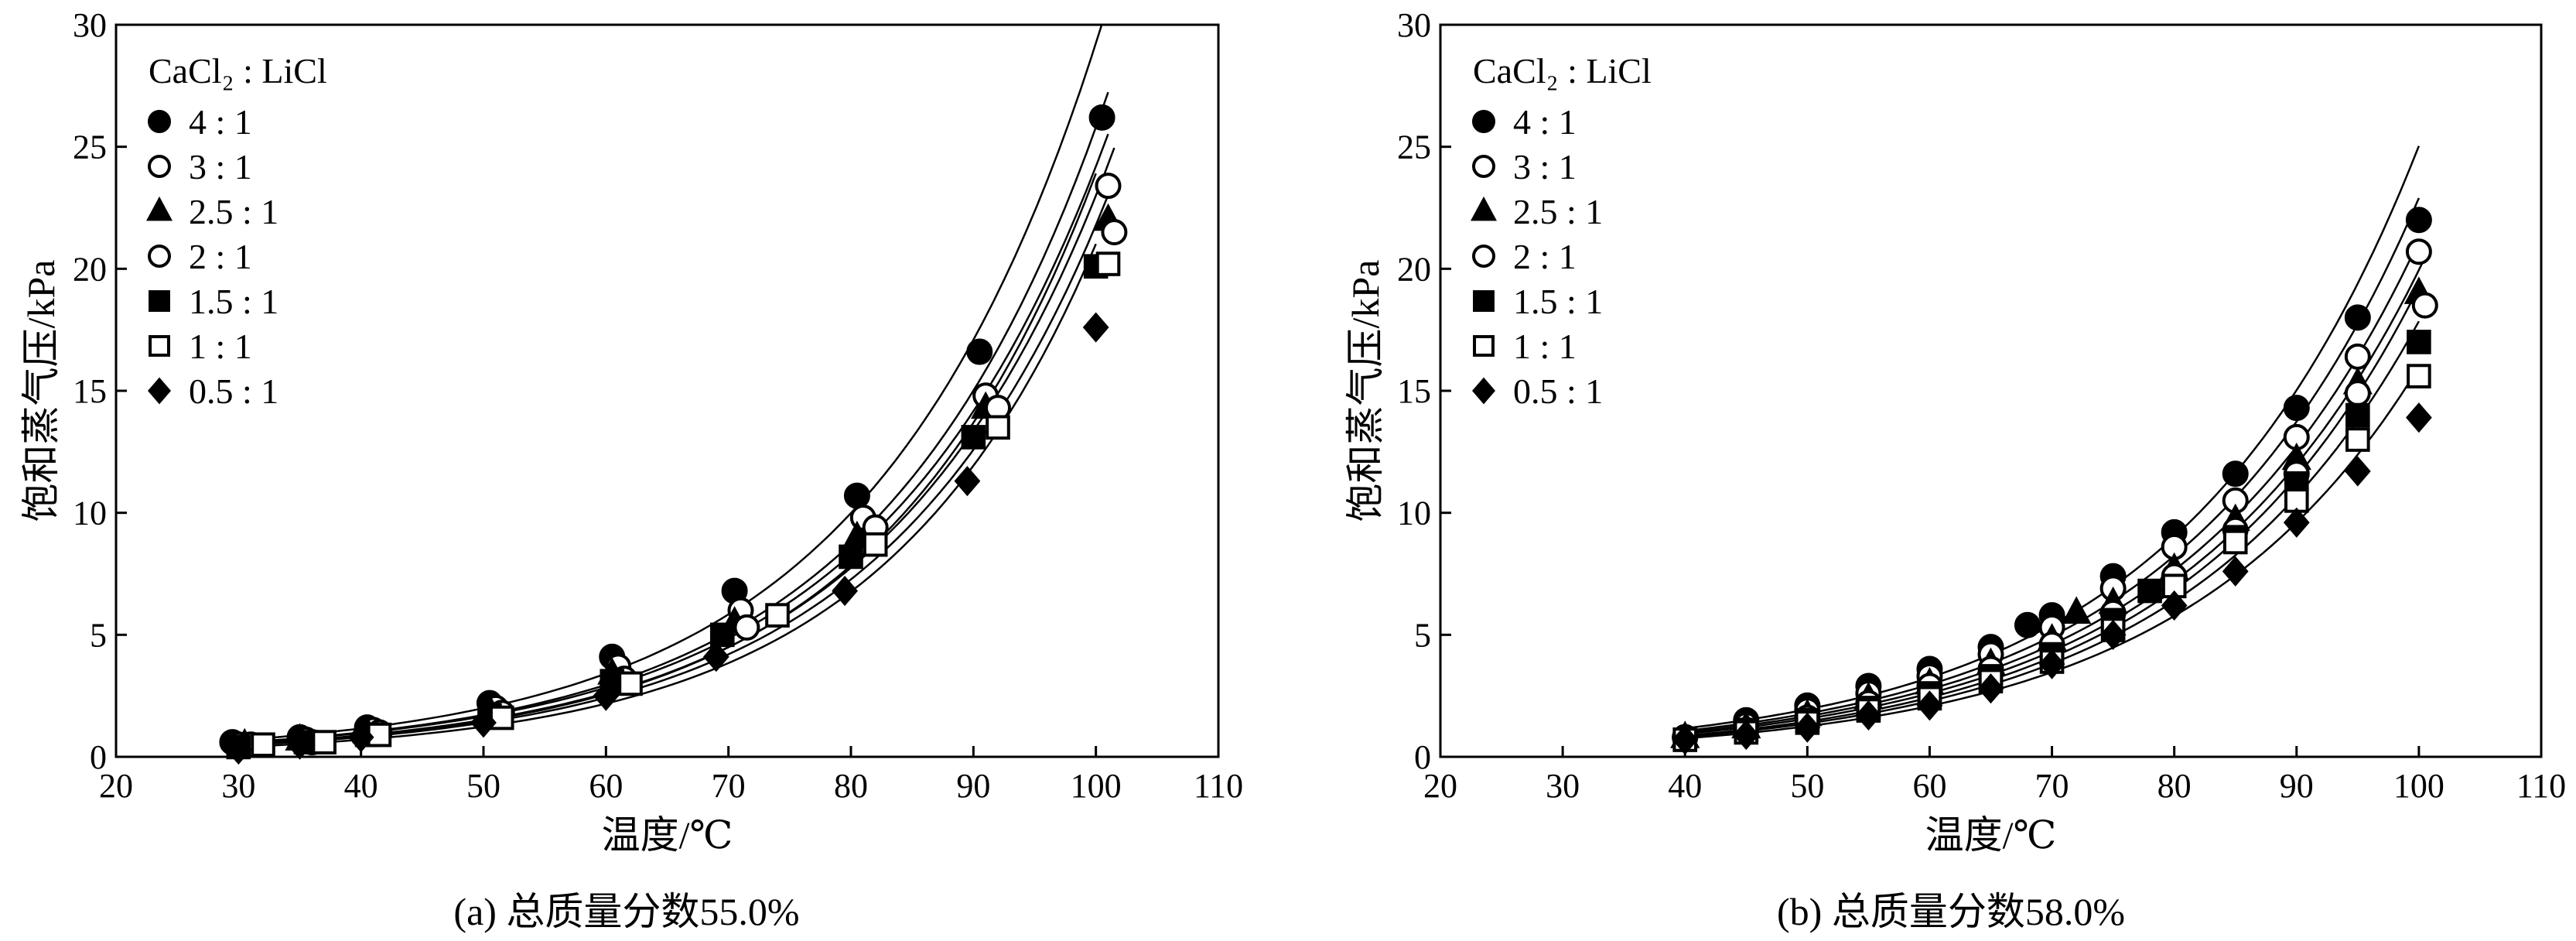 This screenshot has height=941, width=2576. I want to click on chart-b-x-tick-label: 30, so click(1563, 786).